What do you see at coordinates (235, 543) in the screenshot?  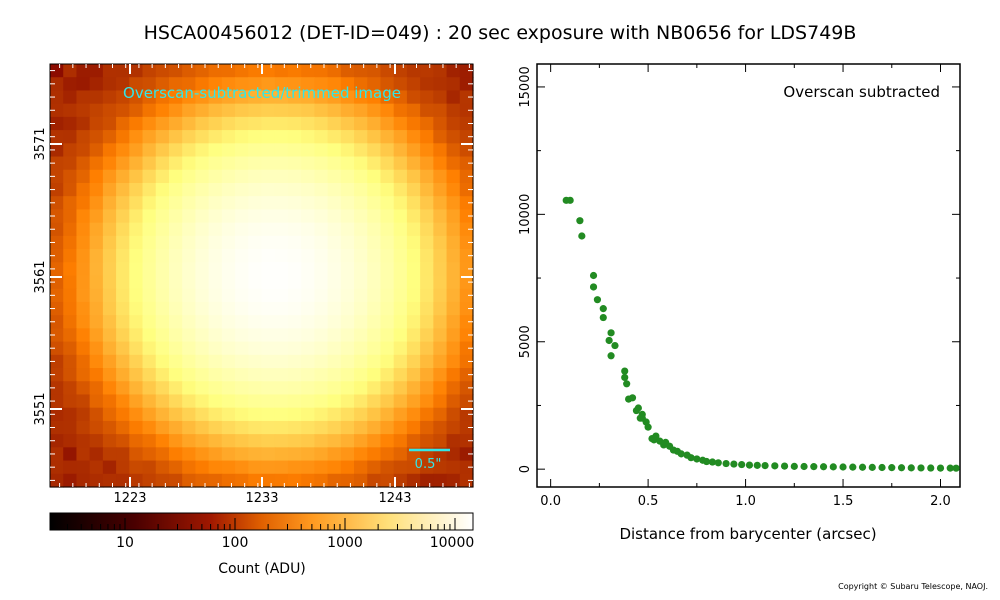 I see `colorbar-tick-label: 100` at bounding box center [235, 543].